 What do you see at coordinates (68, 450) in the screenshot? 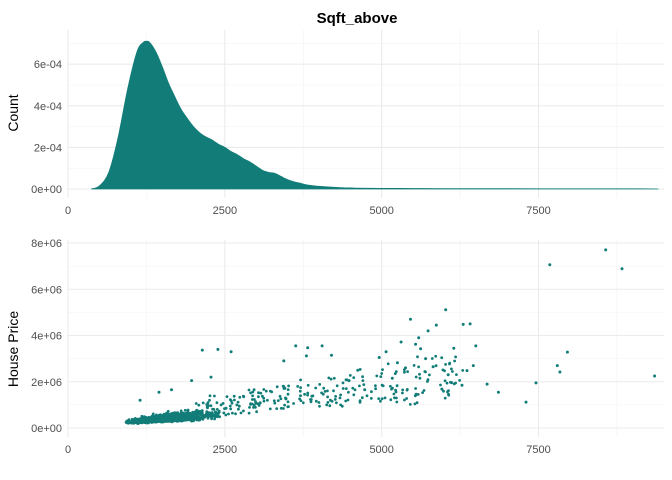
I see `x-tick-label: 0` at bounding box center [68, 450].